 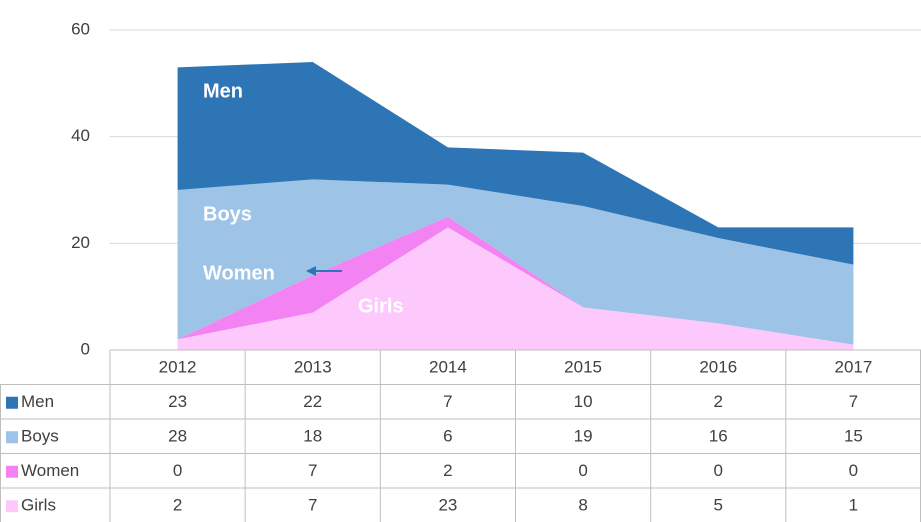 What do you see at coordinates (227, 214) in the screenshot?
I see `series-label: Boys` at bounding box center [227, 214].